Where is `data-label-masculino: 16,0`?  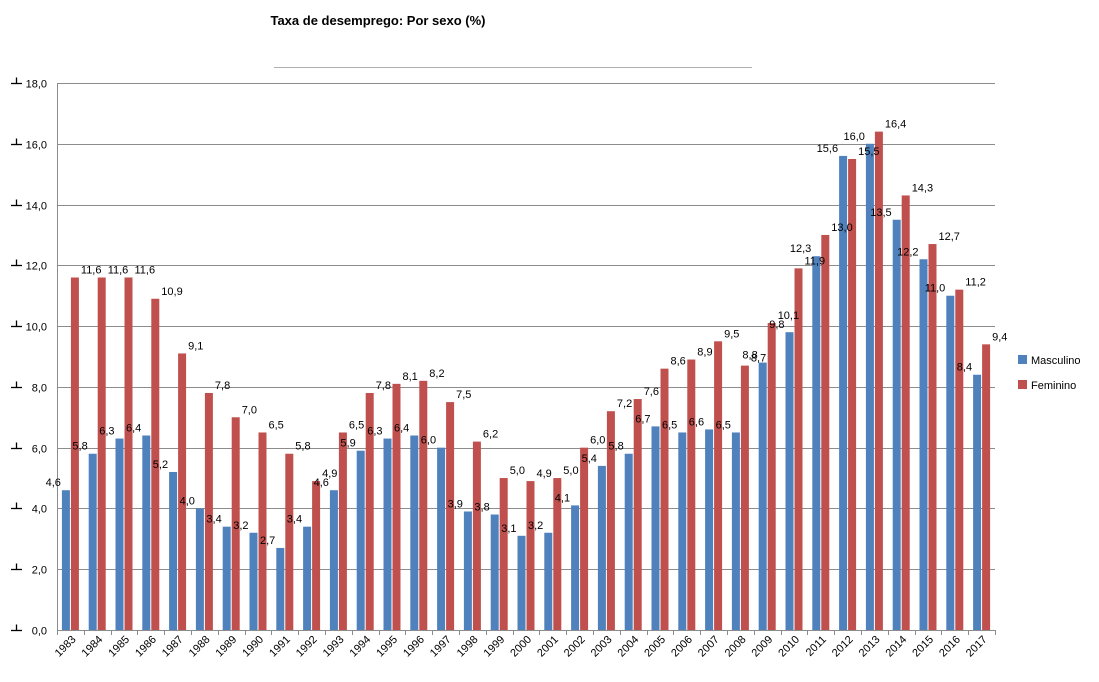 data-label-masculino: 16,0 is located at coordinates (853, 137).